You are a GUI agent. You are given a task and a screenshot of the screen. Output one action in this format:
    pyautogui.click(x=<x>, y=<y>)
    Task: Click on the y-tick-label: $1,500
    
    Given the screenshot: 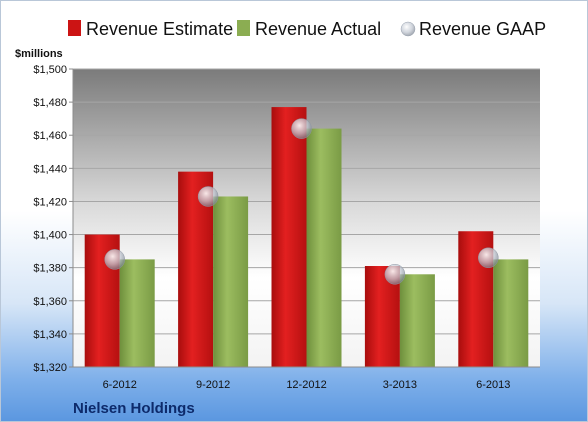 What is the action you would take?
    pyautogui.click(x=50, y=70)
    